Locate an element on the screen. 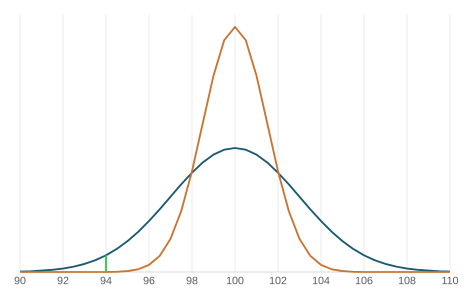  x-tick-label: 110 is located at coordinates (450, 280).